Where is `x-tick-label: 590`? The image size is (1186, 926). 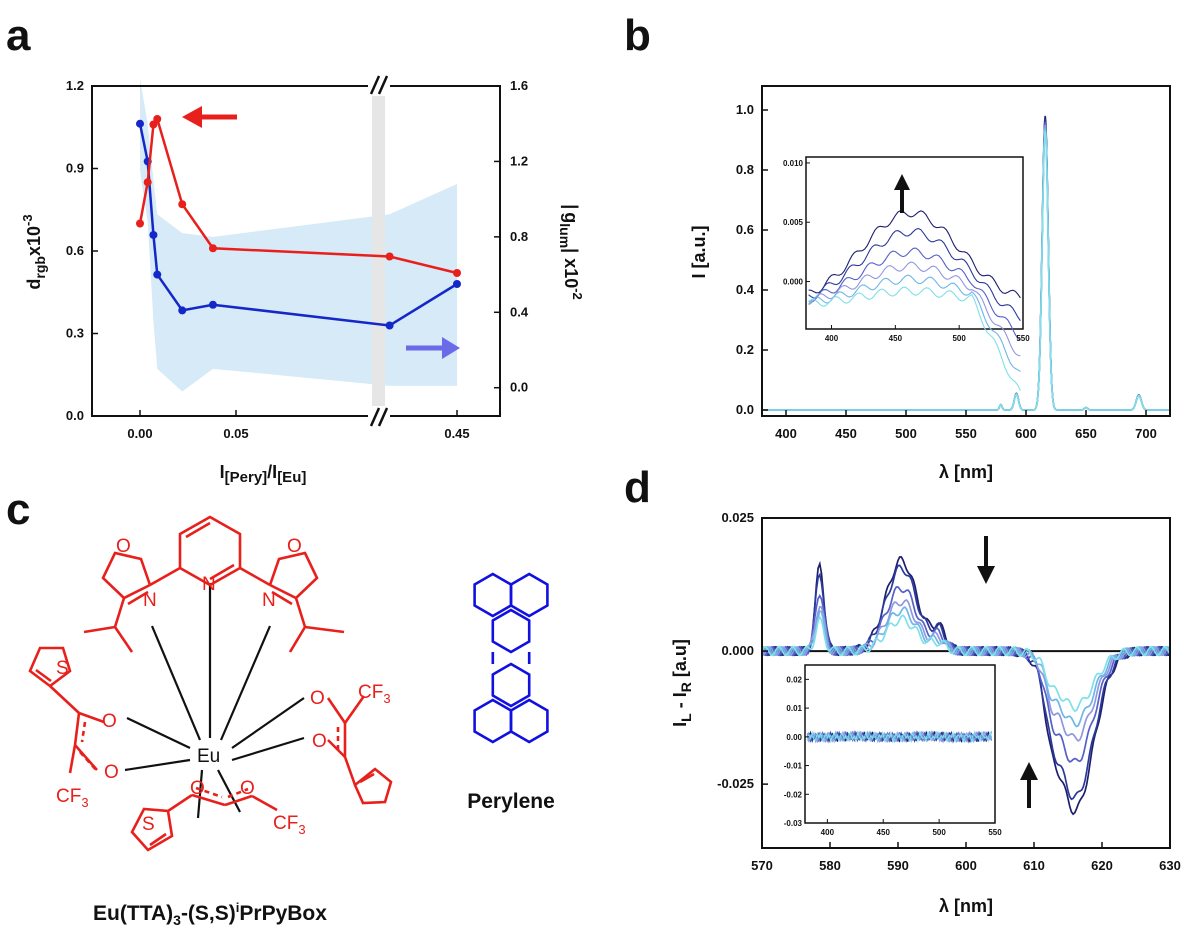 x-tick-label: 590 is located at coordinates (898, 865).